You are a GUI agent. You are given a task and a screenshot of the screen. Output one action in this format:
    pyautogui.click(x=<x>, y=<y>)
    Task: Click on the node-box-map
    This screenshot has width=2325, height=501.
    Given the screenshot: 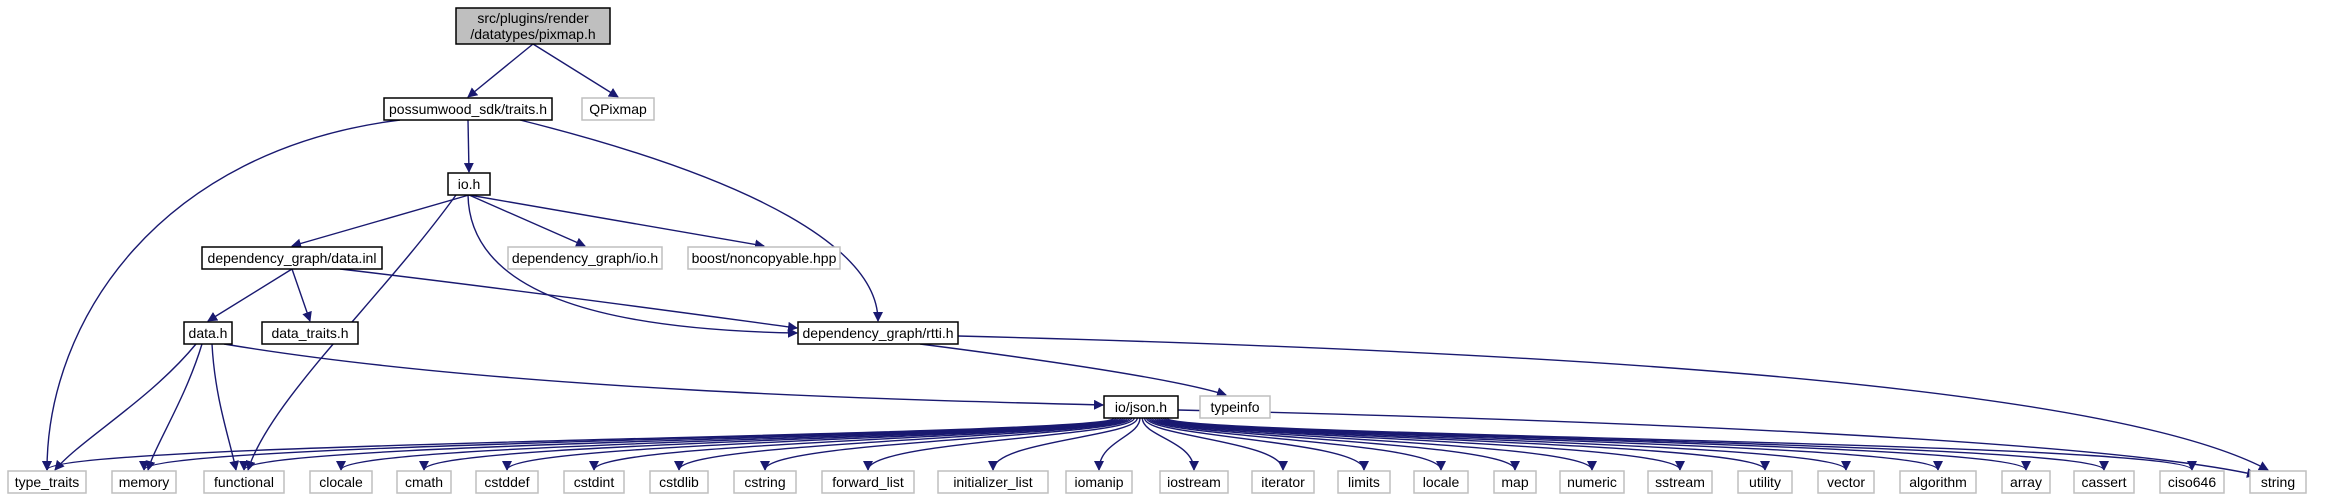 What is the action you would take?
    pyautogui.click(x=1515, y=482)
    